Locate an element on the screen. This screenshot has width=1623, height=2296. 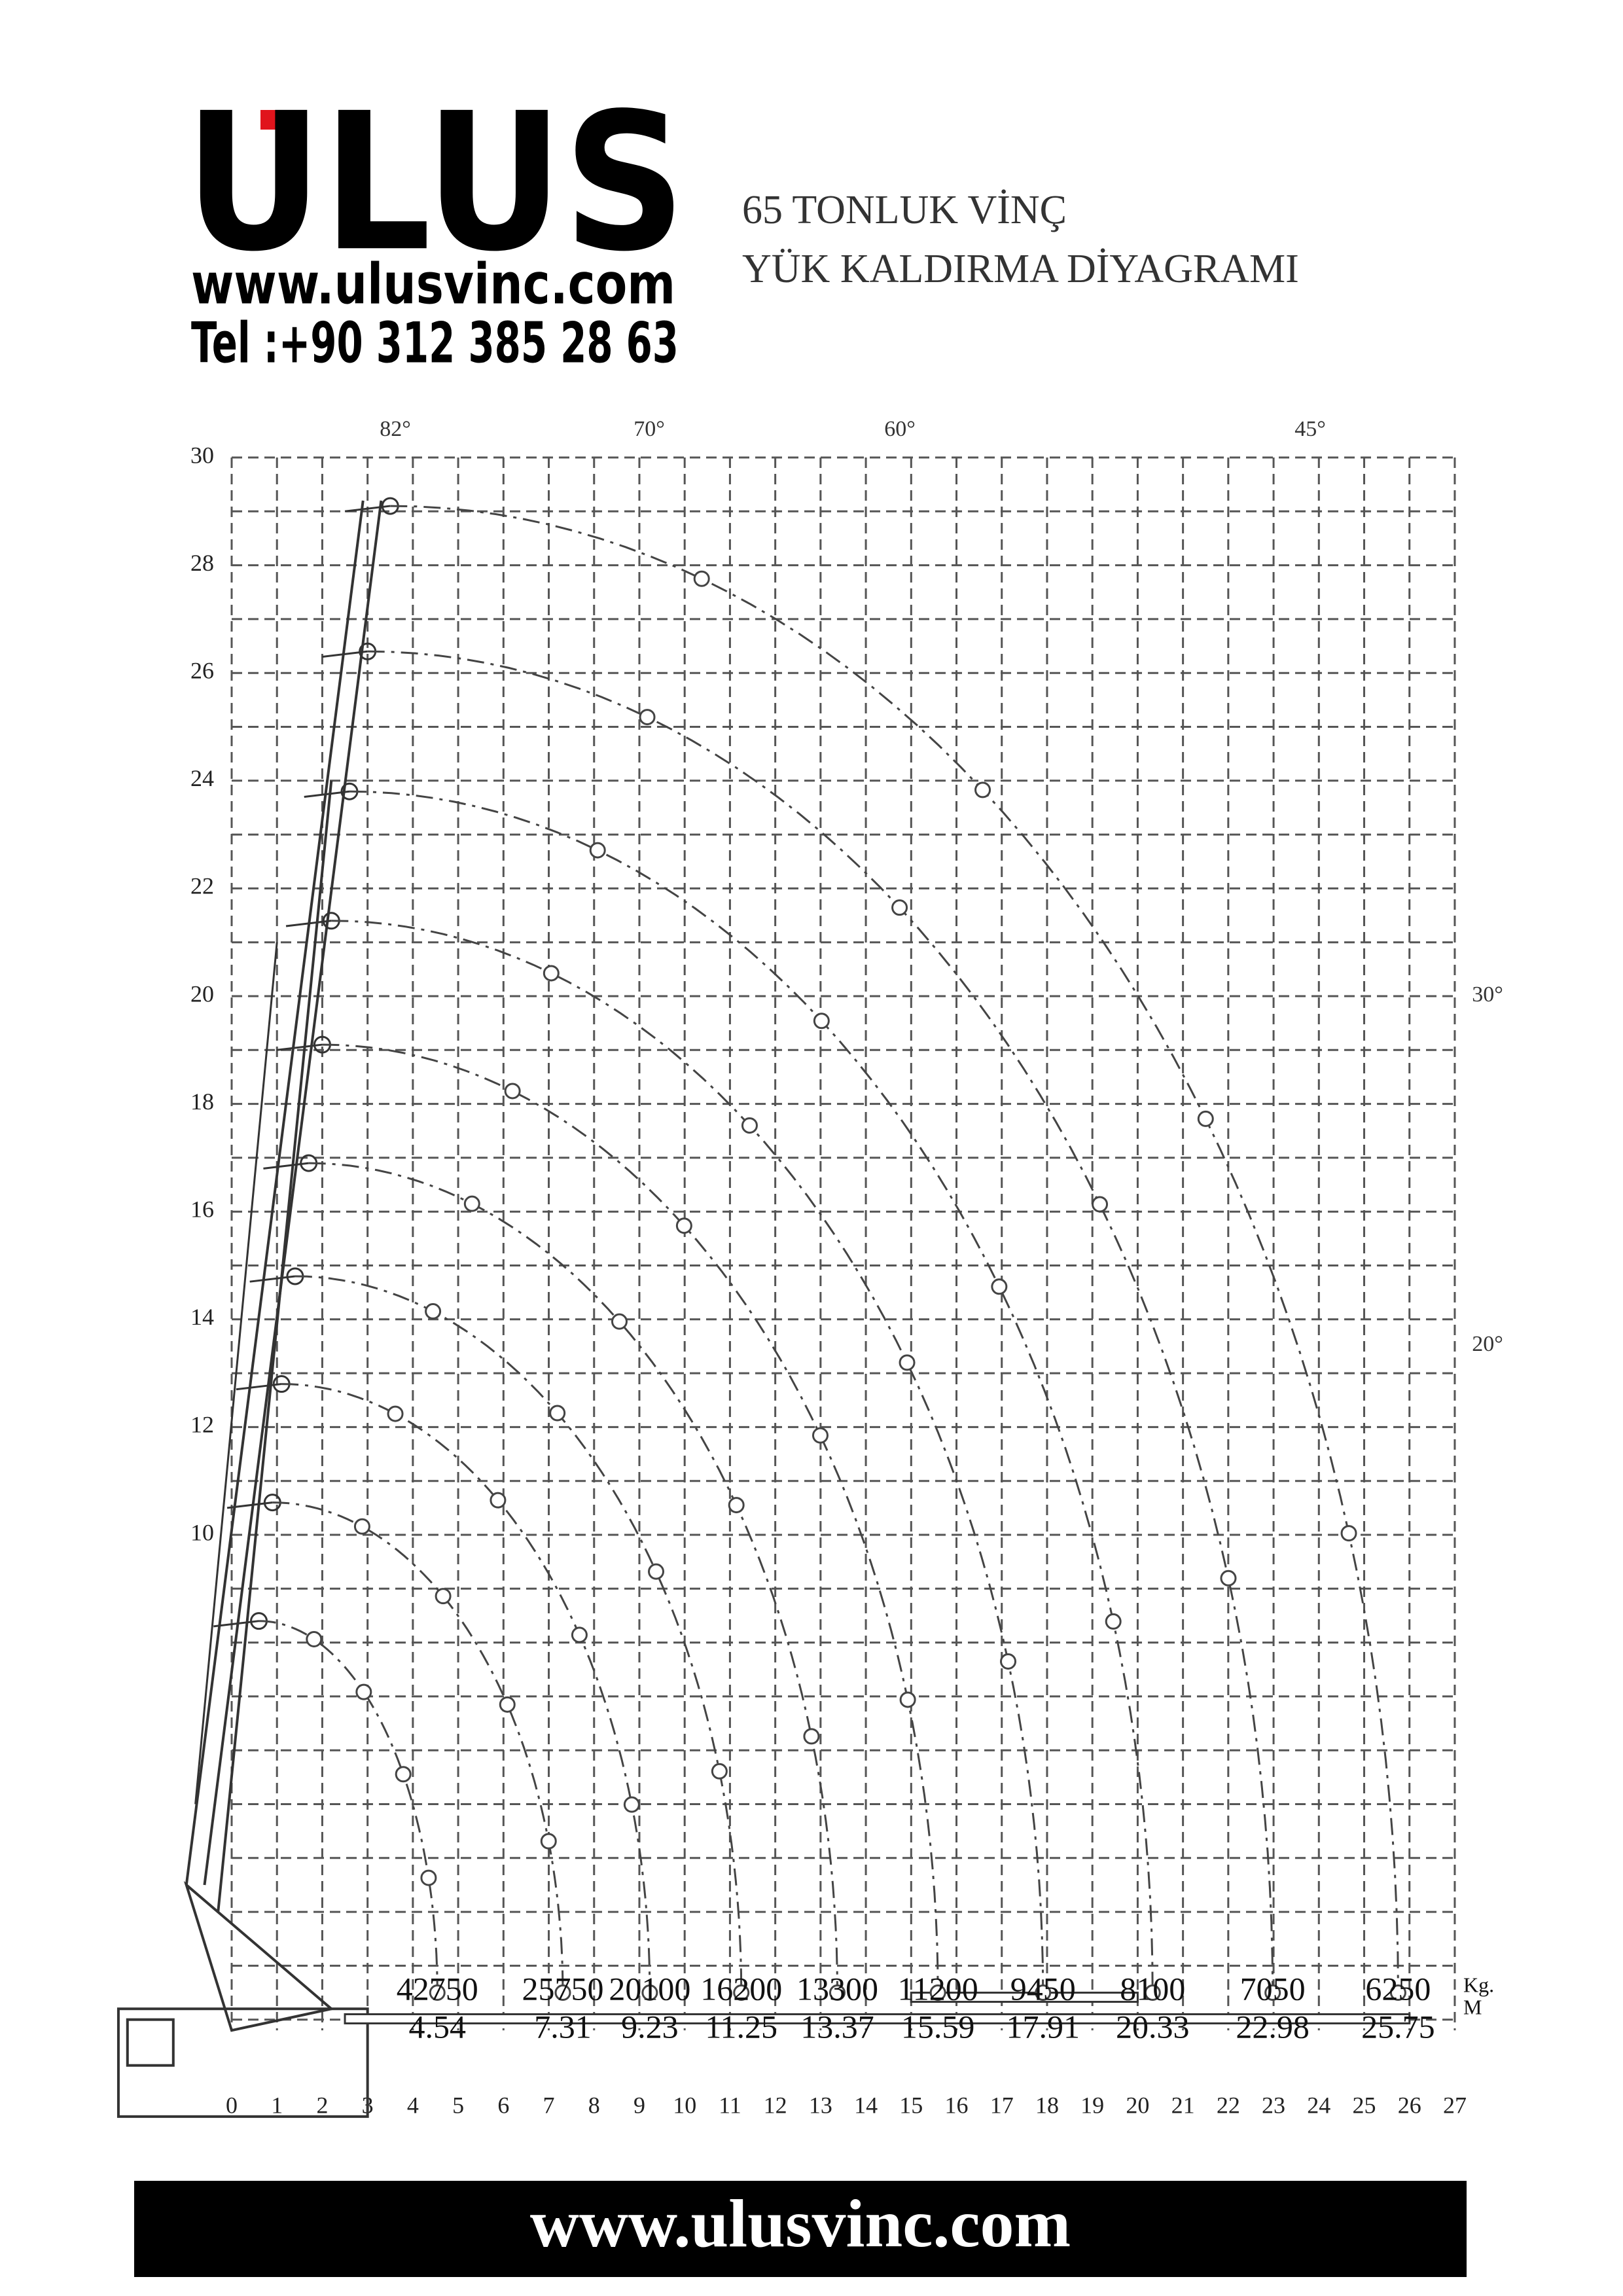
load-label: 42750 is located at coordinates (437, 1988).